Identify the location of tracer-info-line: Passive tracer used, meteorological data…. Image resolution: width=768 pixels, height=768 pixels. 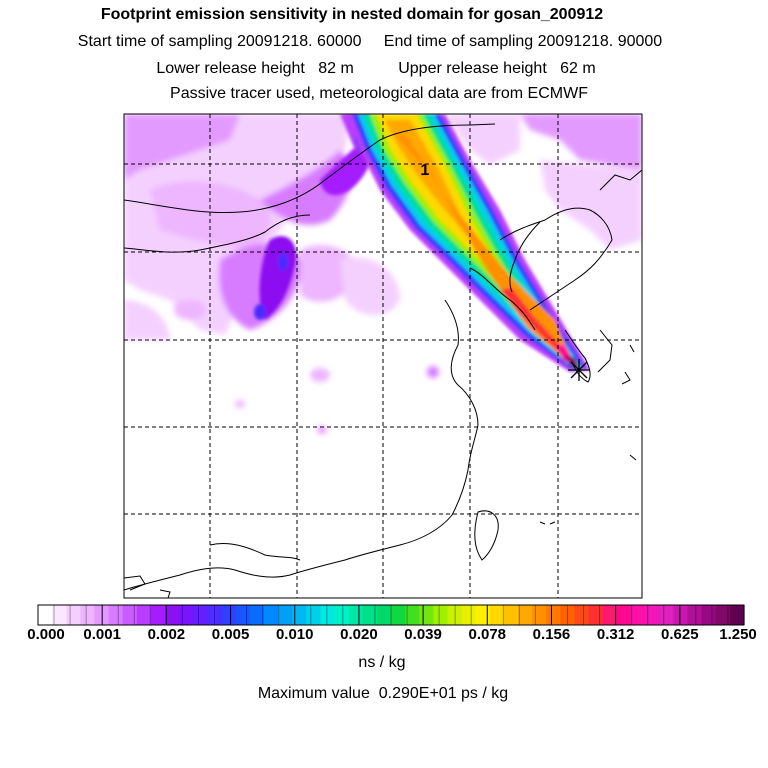
(379, 93).